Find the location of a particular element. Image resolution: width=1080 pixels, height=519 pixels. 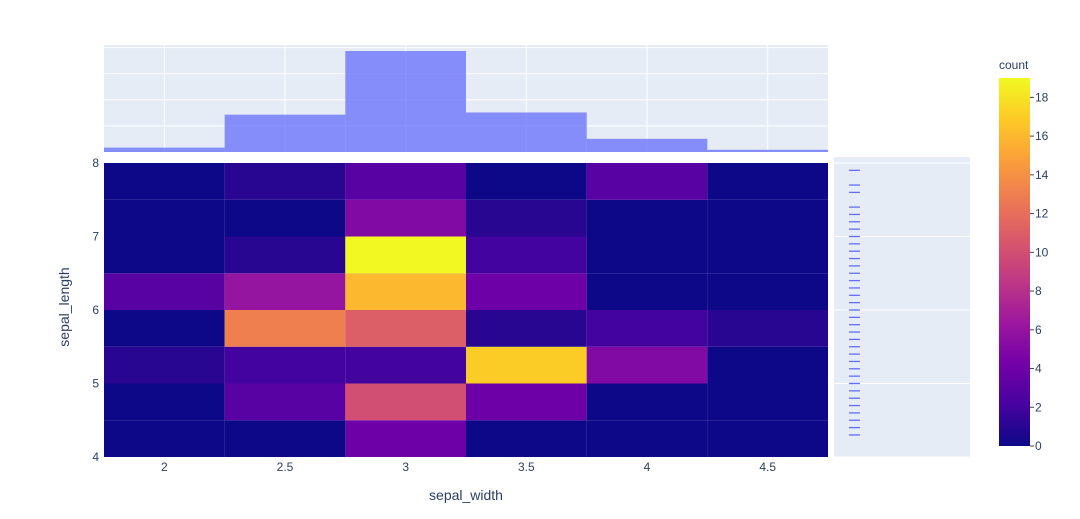

x-tick-label: 2 is located at coordinates (164, 467).